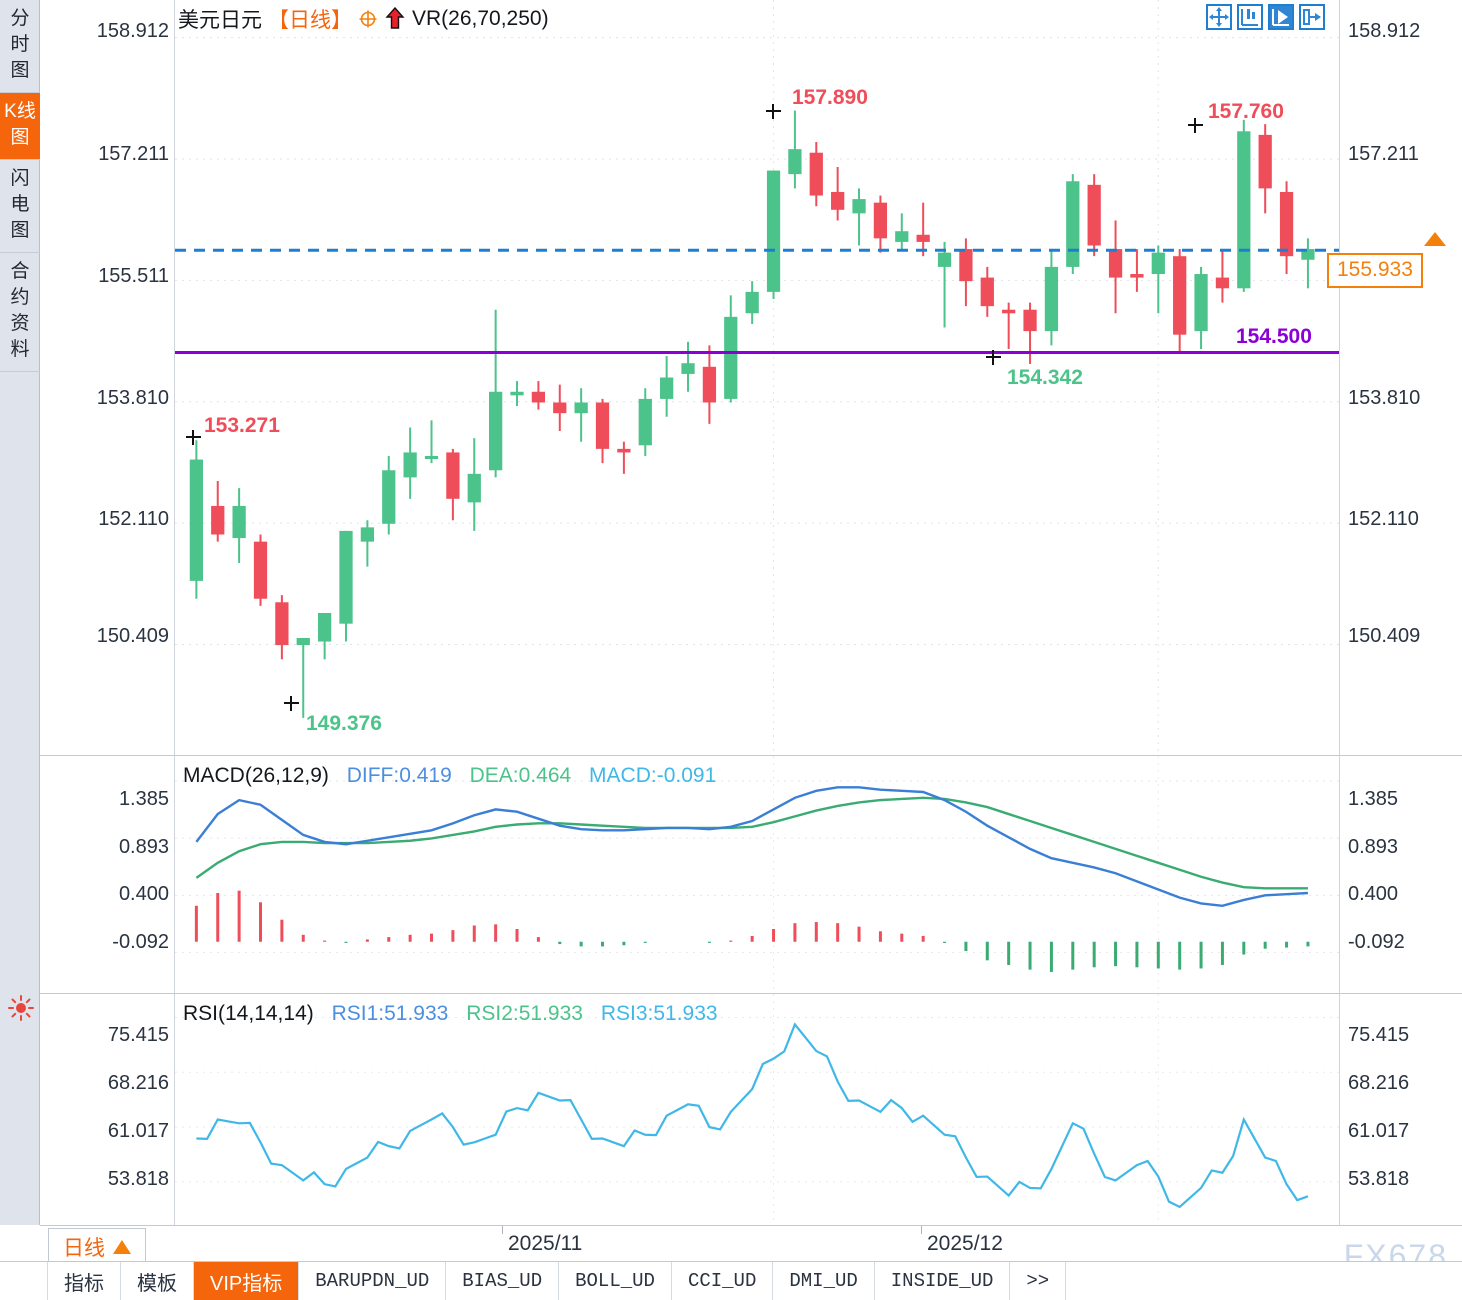  Describe the element at coordinates (242, 425) in the screenshot. I see `high-label-153271: 153.271` at that location.